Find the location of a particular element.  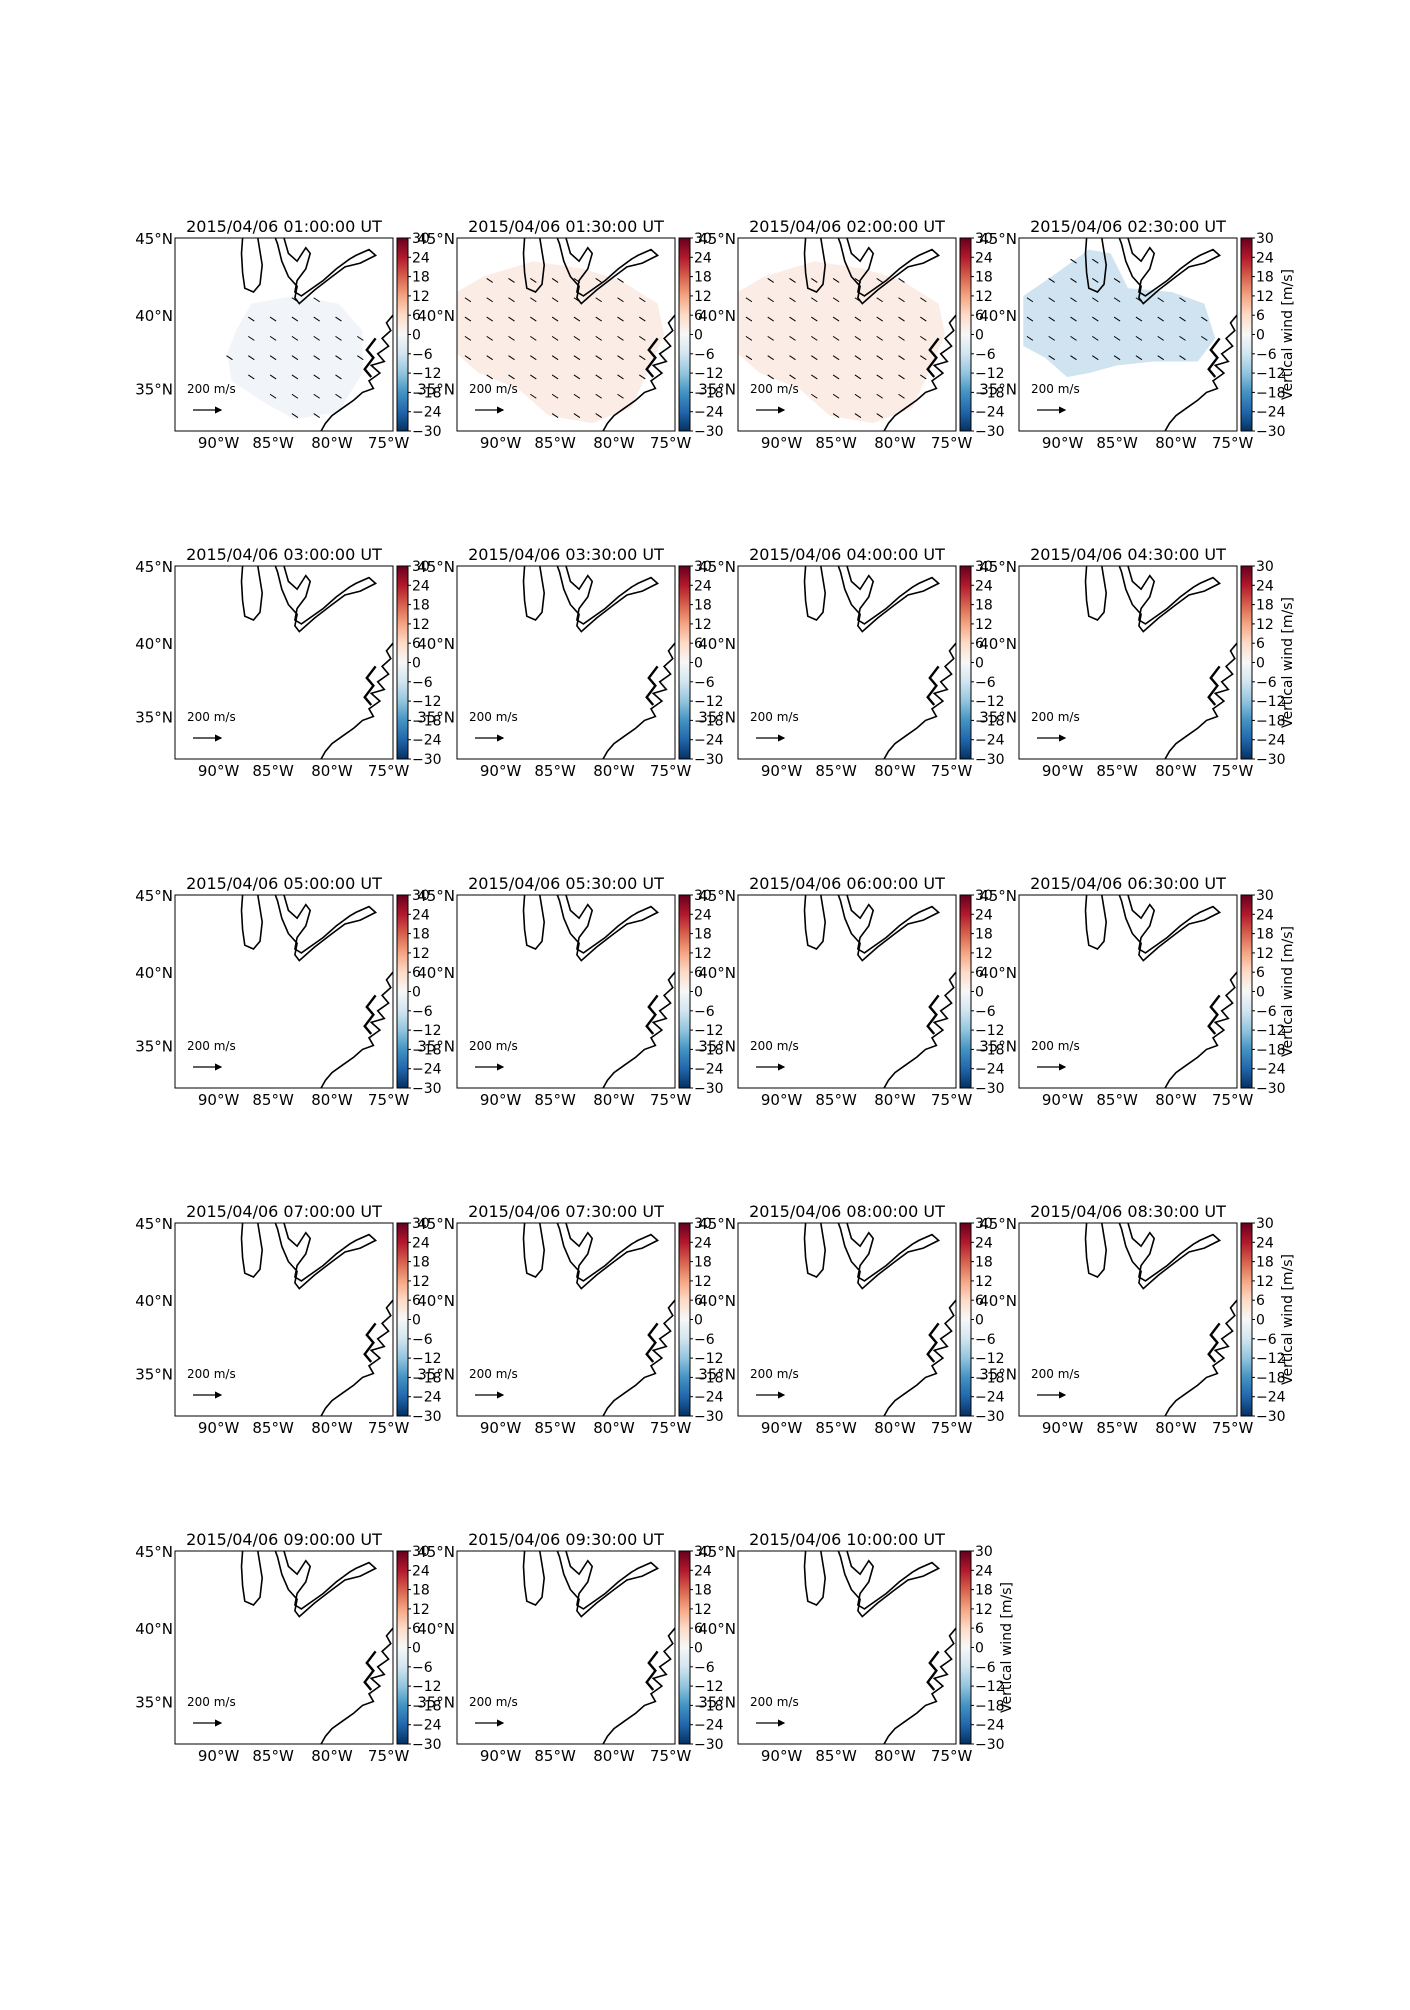

panel-title: 2015/04/06 03:00:00 UT is located at coordinates (284, 554).